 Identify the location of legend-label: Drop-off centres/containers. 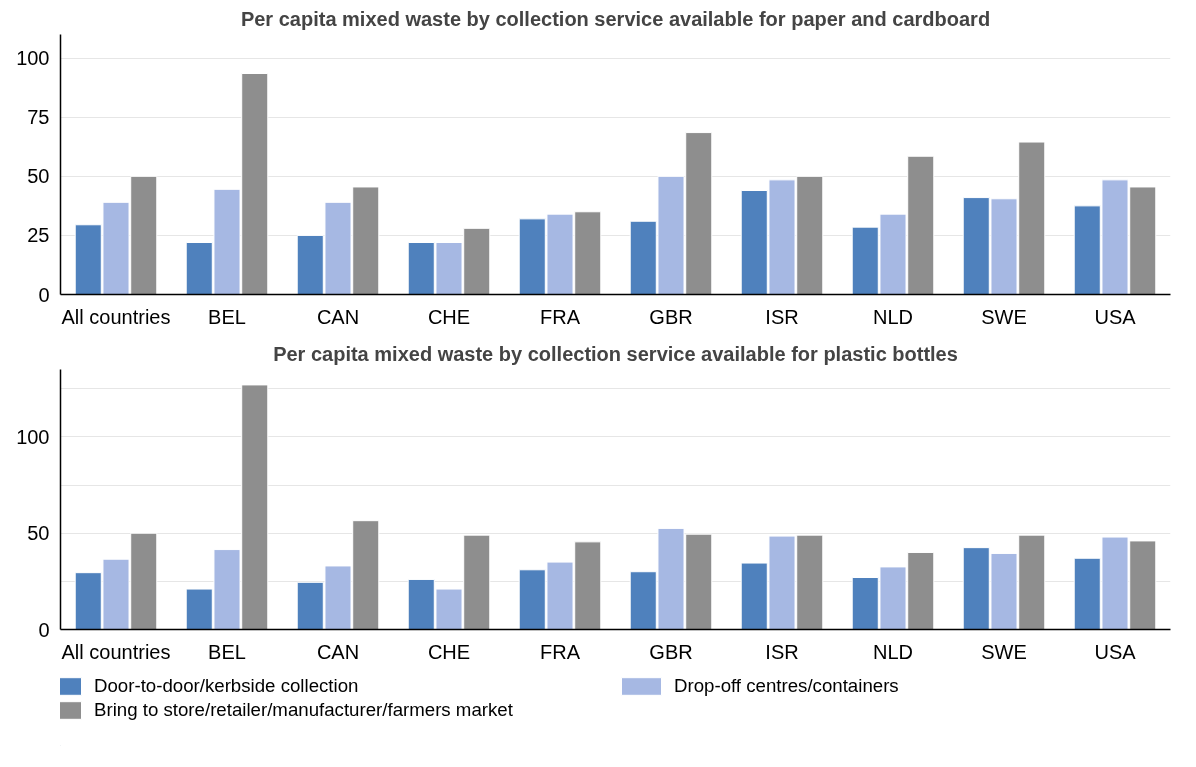
(787, 686).